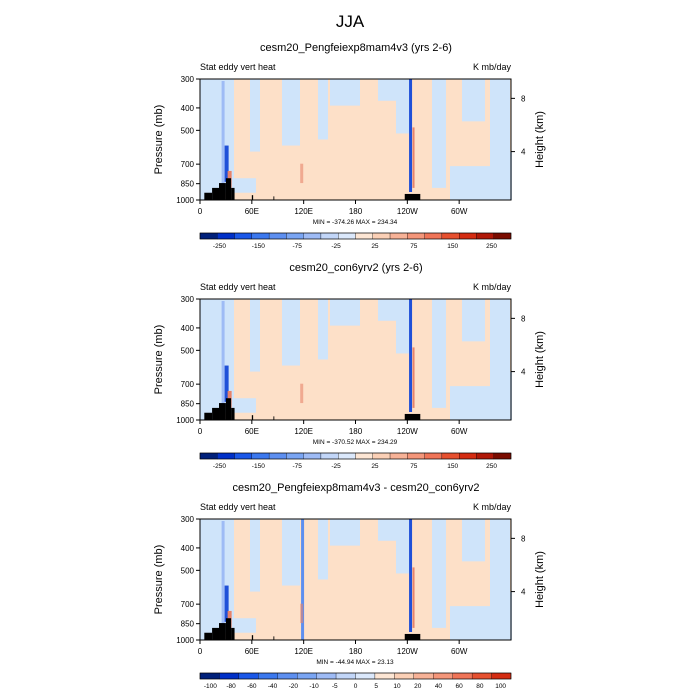 This screenshot has width=700, height=700. Describe the element at coordinates (355, 442) in the screenshot. I see `stats-text: MIN = -370.52 MAX = 234.29` at that location.